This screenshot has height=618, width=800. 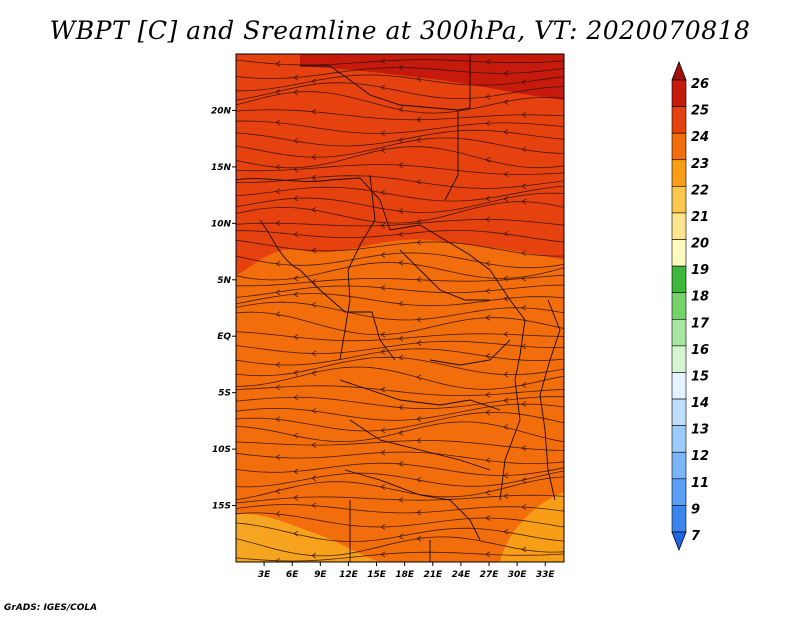 I want to click on colorbar-label: 9, so click(x=695, y=509).